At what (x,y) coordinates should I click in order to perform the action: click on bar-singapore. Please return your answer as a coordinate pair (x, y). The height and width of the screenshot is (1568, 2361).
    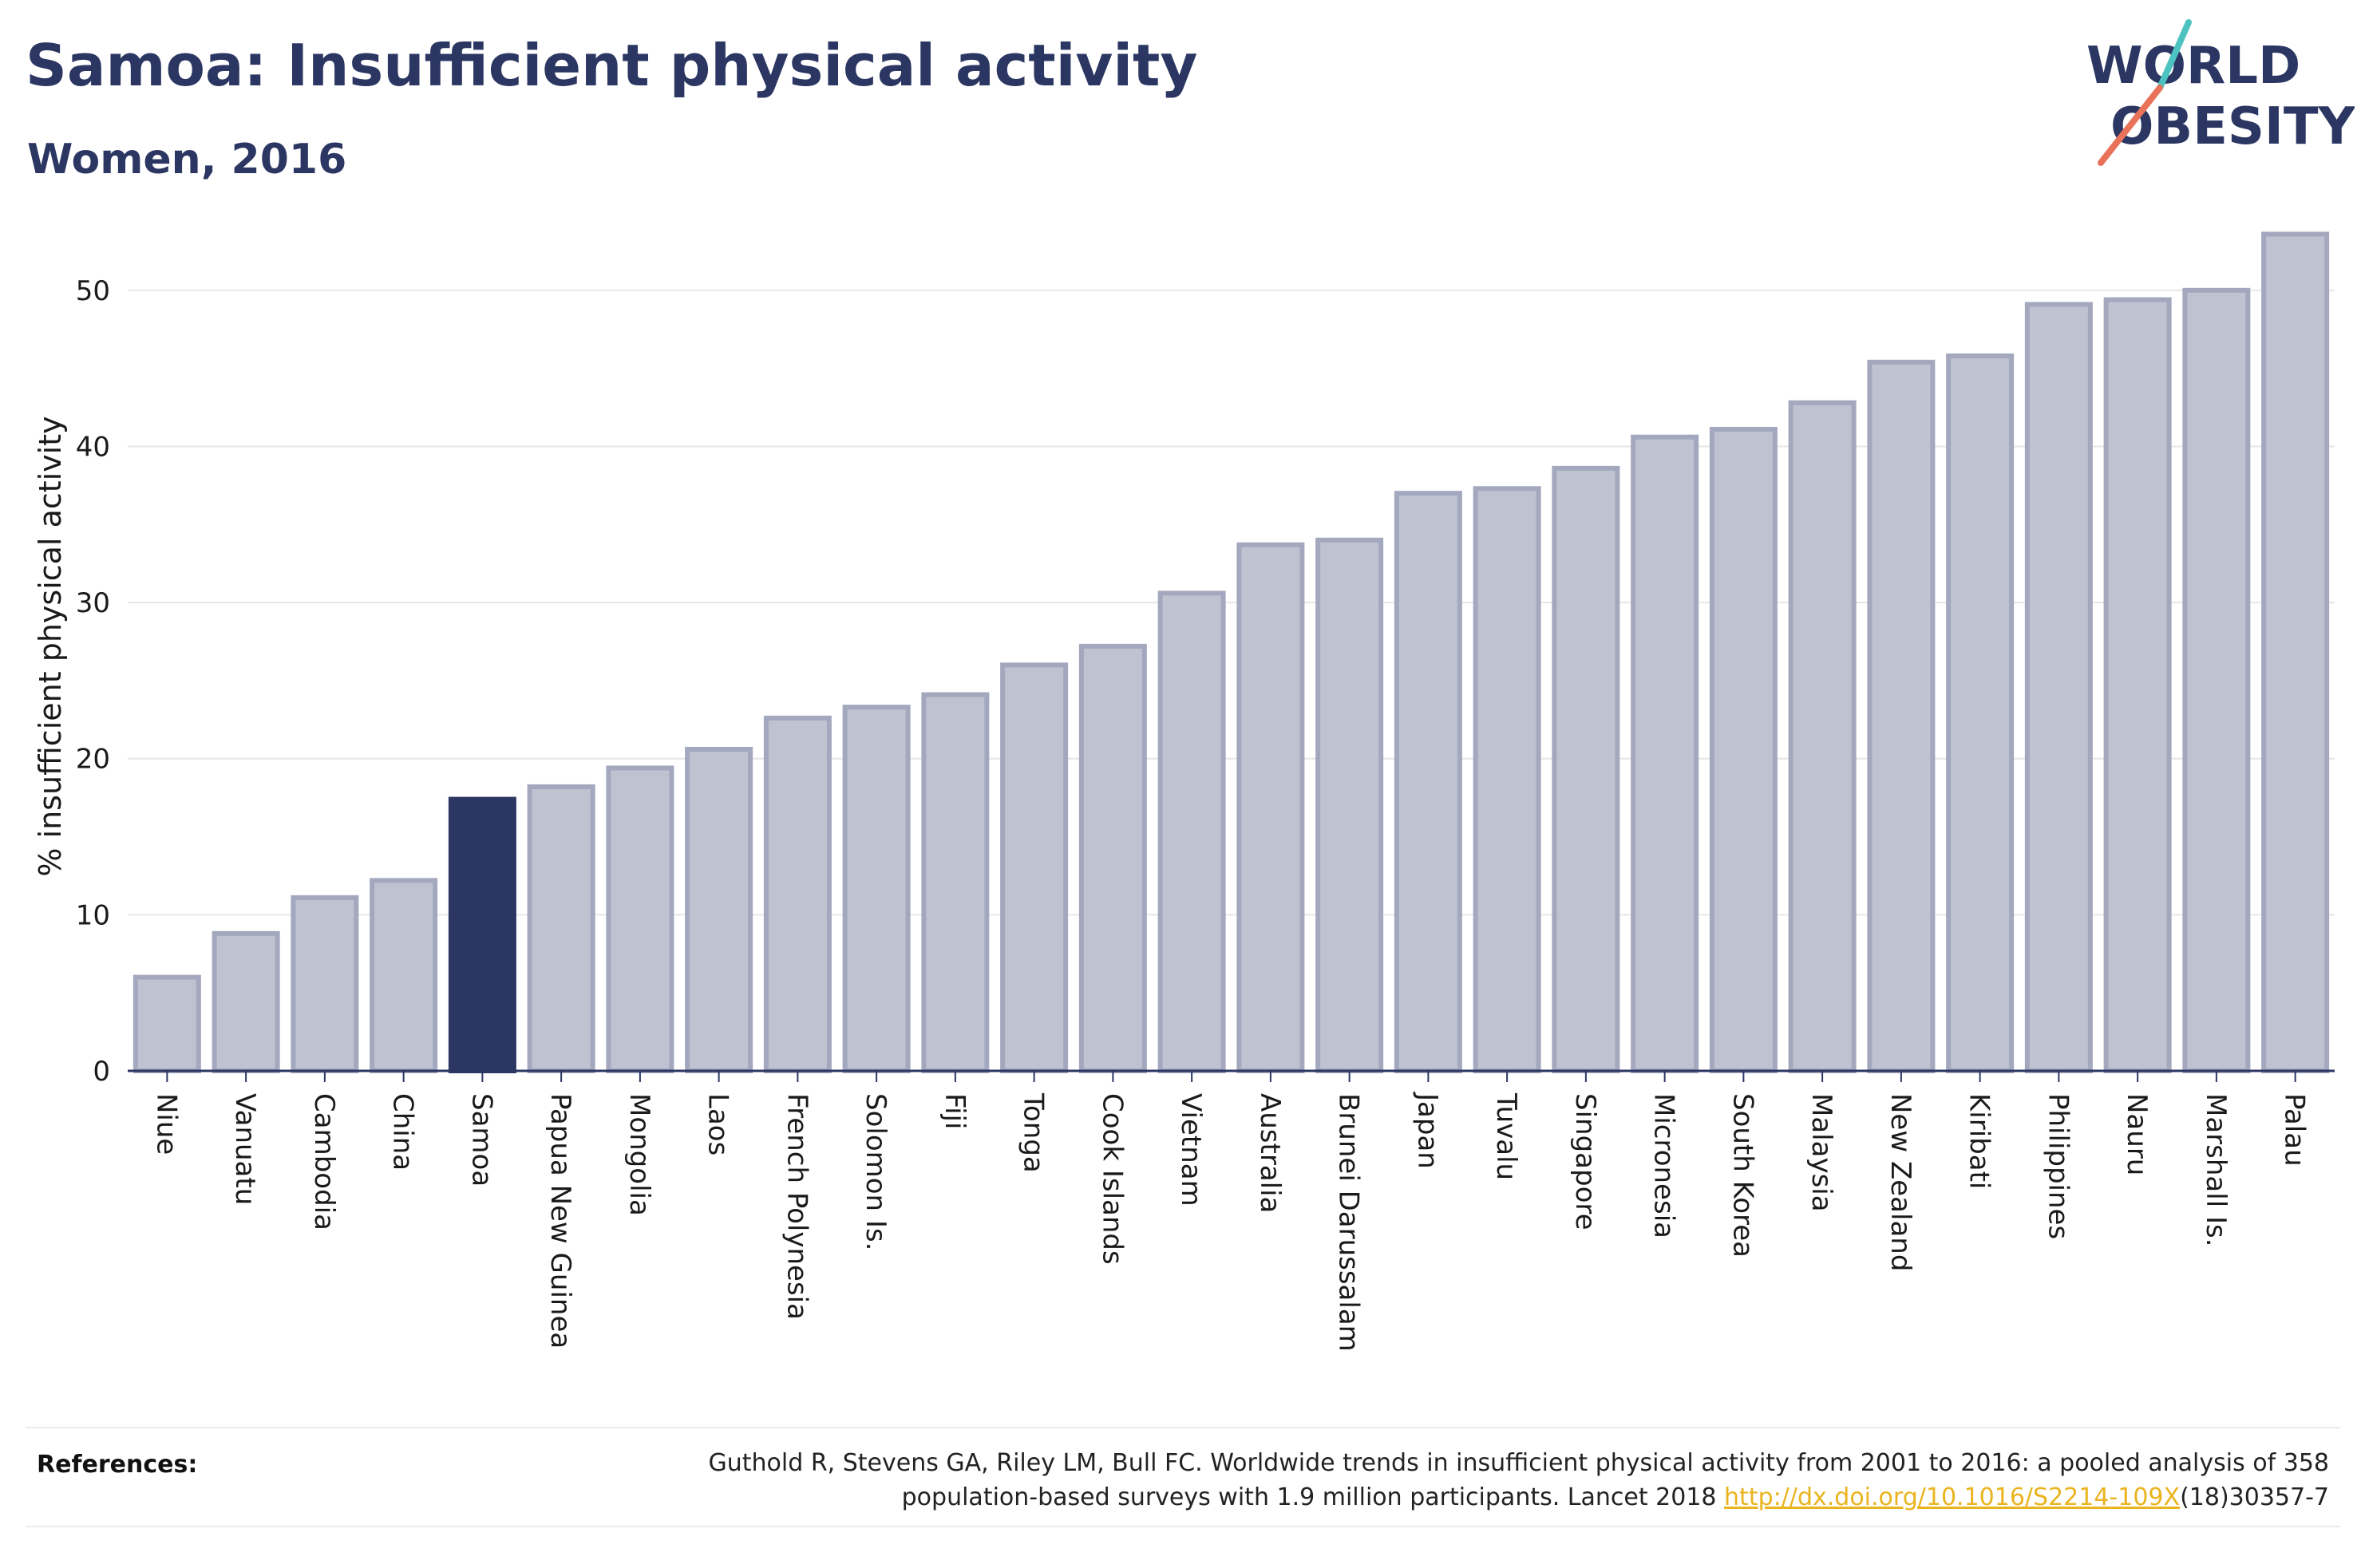
    Looking at the image, I should click on (1586, 769).